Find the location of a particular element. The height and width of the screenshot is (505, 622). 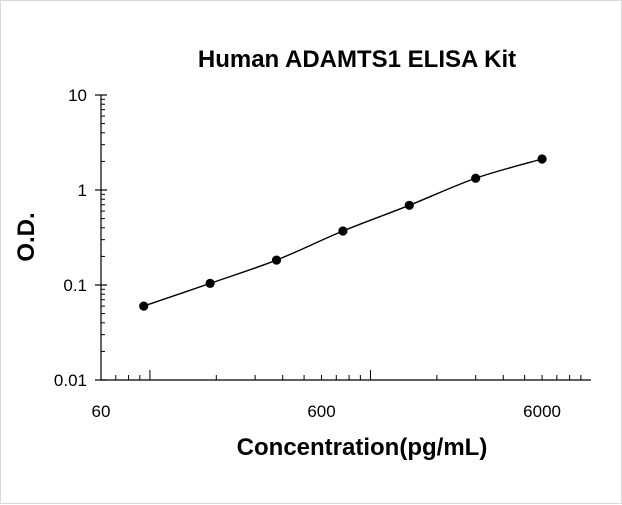

x-tick-label: 60 is located at coordinates (101, 411).